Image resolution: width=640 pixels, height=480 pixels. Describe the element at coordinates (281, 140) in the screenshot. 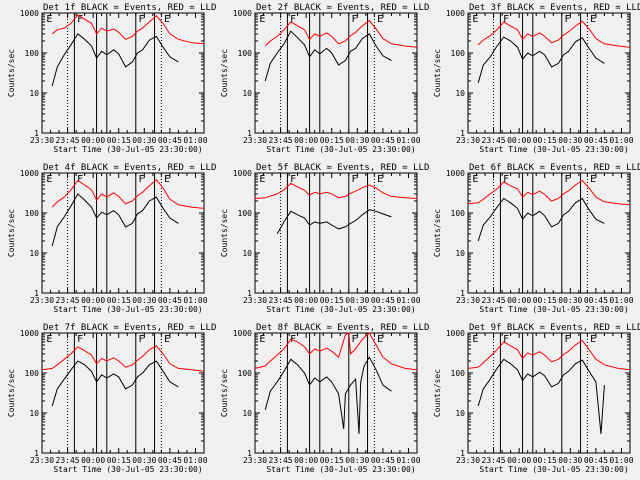

I see `x-tick-label: 23:45` at that location.